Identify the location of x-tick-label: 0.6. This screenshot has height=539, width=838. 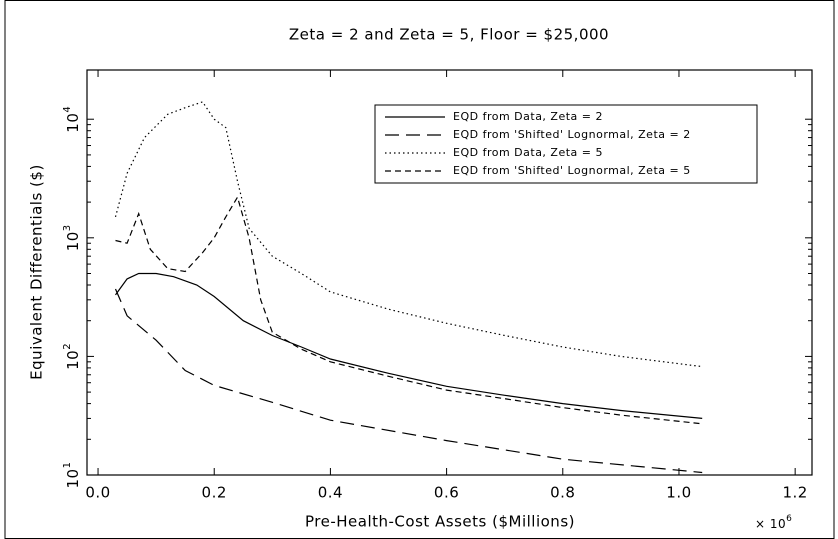
(446, 493).